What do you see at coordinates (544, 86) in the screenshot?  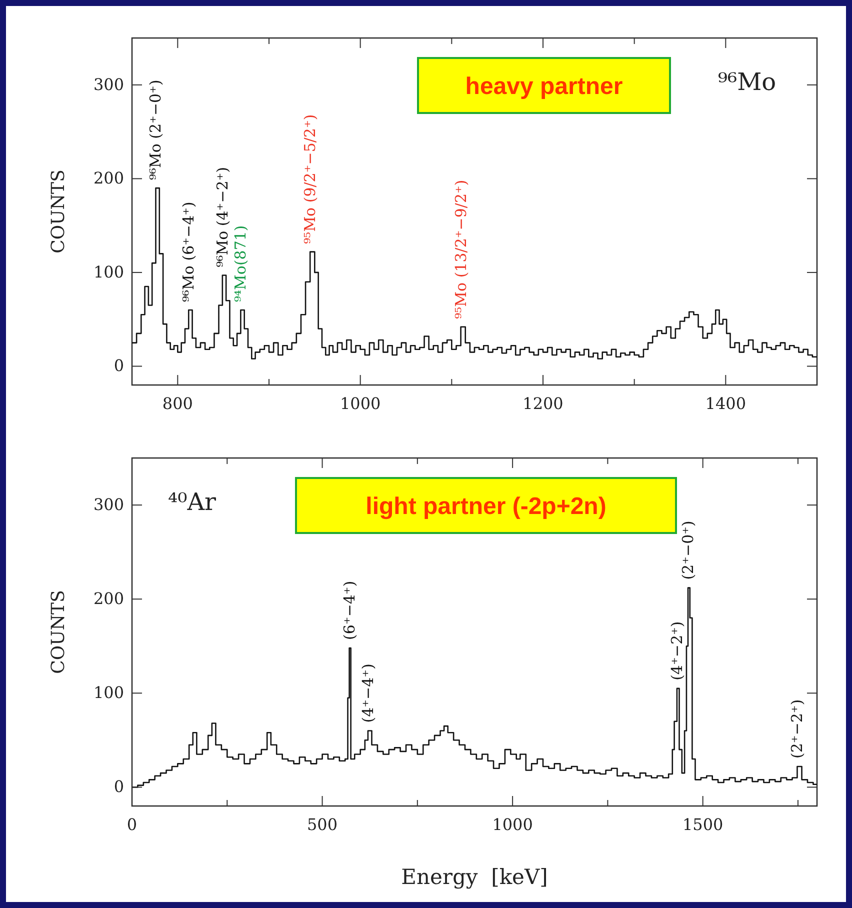 I see `annotation: heavy partner` at bounding box center [544, 86].